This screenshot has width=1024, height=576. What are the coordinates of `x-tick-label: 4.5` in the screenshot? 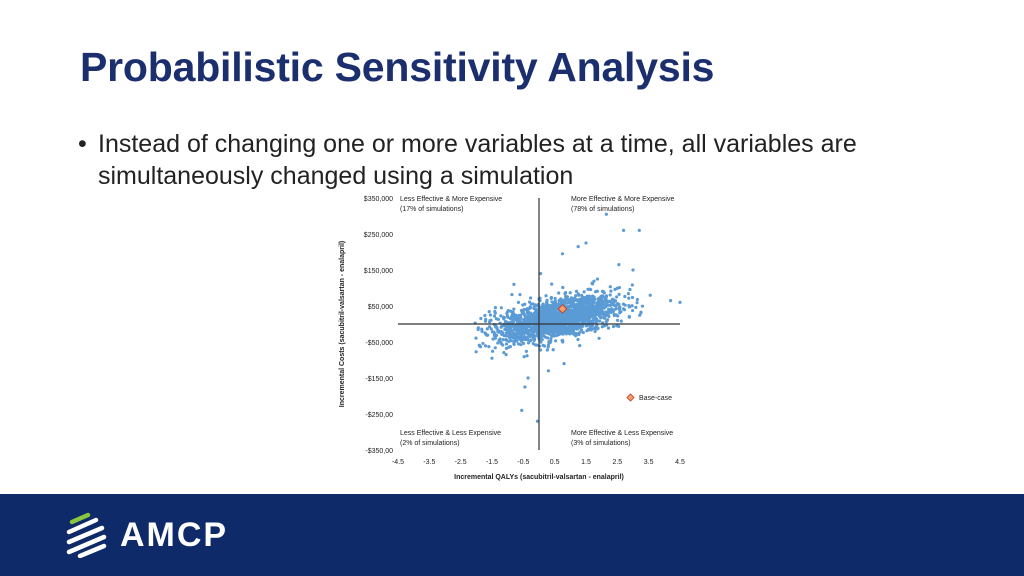 It's located at (680, 462).